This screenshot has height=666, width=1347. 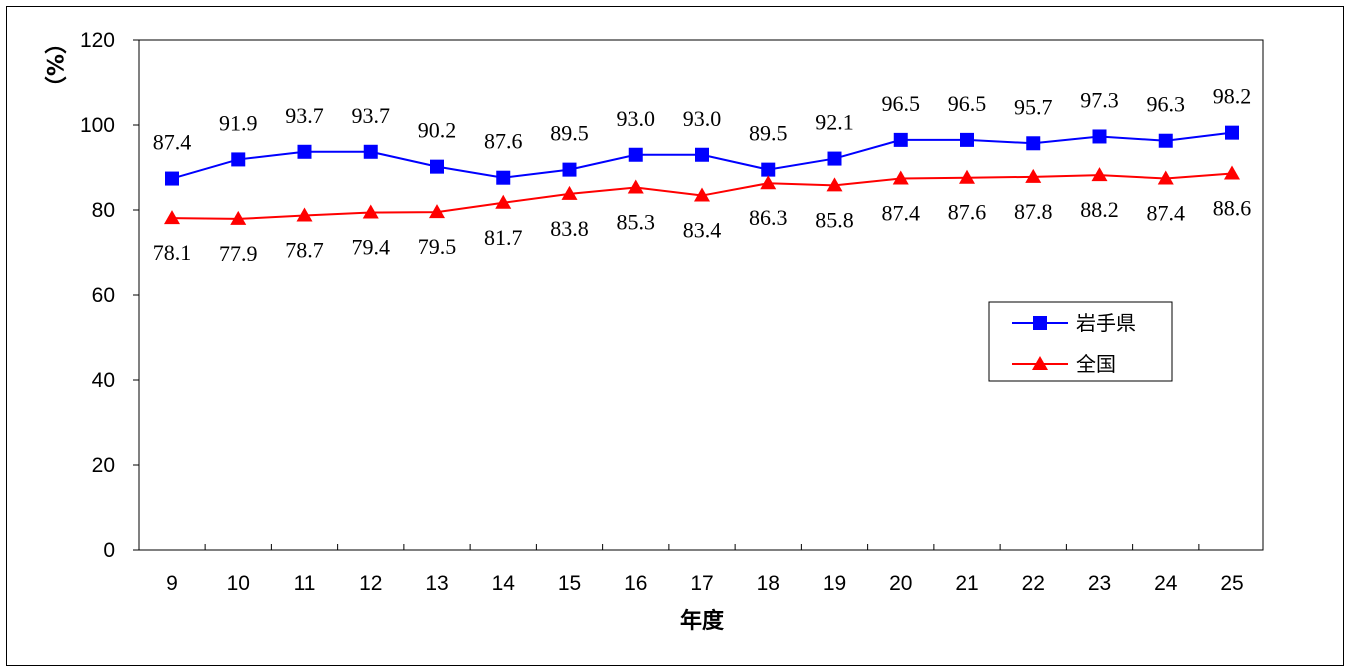 I want to click on data-label: 83.4, so click(x=702, y=230).